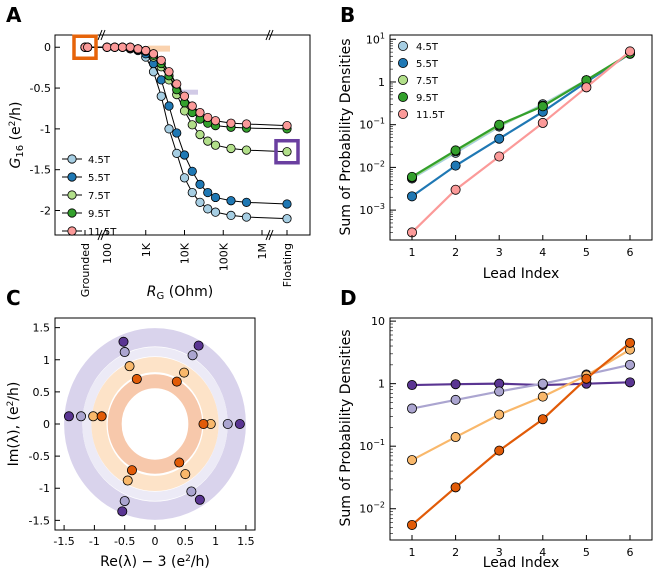  I want to click on panel-d-xtick-label: 5, so click(586, 552).